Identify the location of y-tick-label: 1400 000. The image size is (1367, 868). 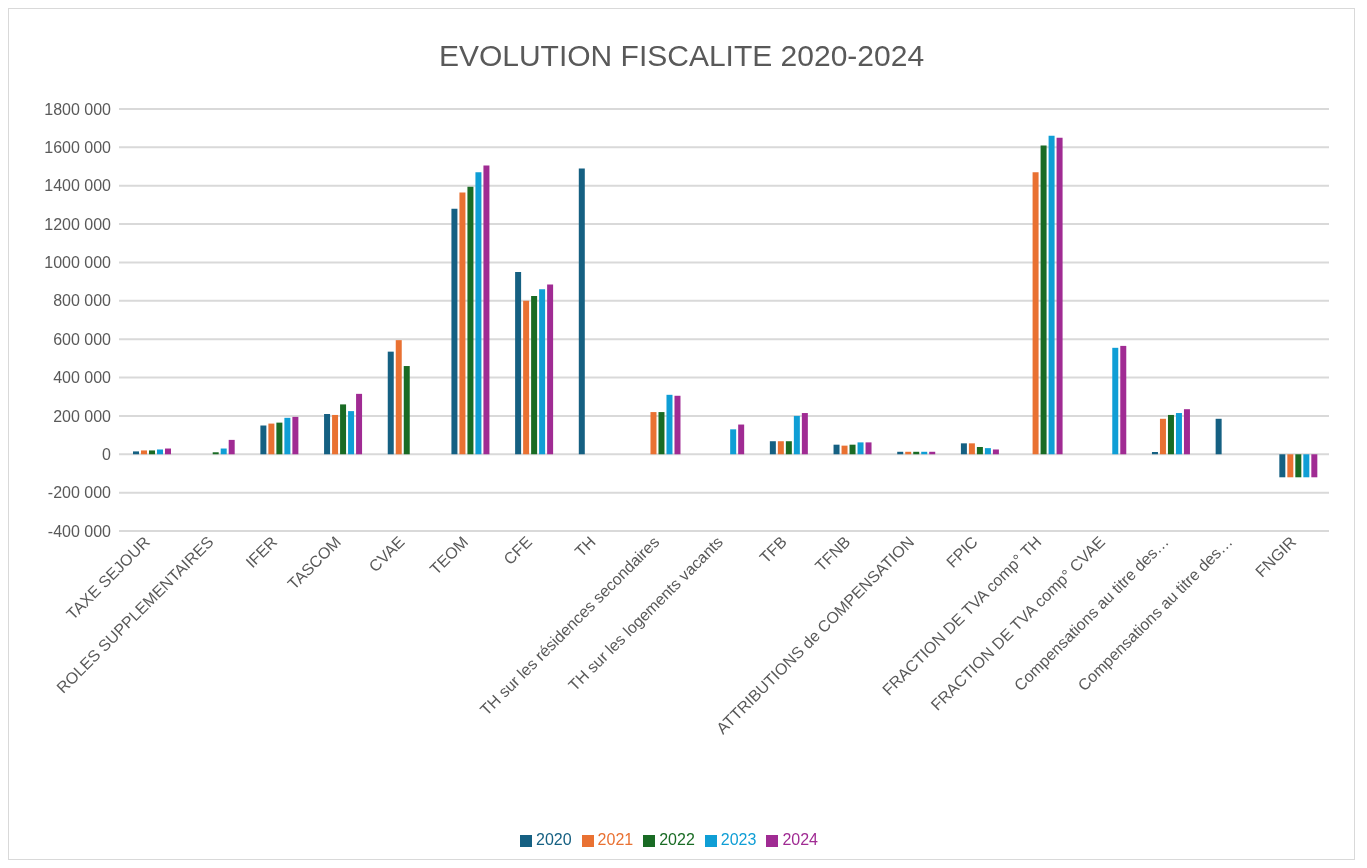
(78, 186).